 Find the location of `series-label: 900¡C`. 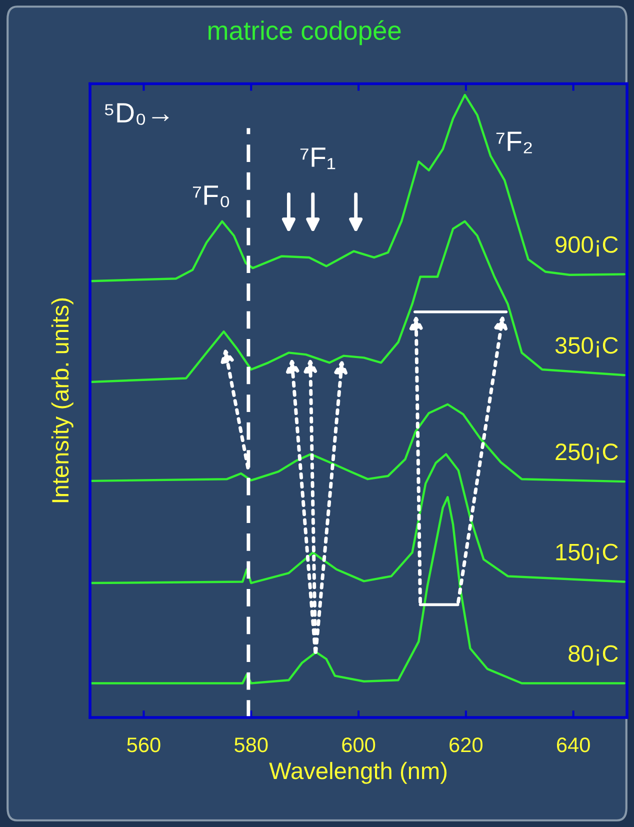

series-label: 900¡C is located at coordinates (587, 246).